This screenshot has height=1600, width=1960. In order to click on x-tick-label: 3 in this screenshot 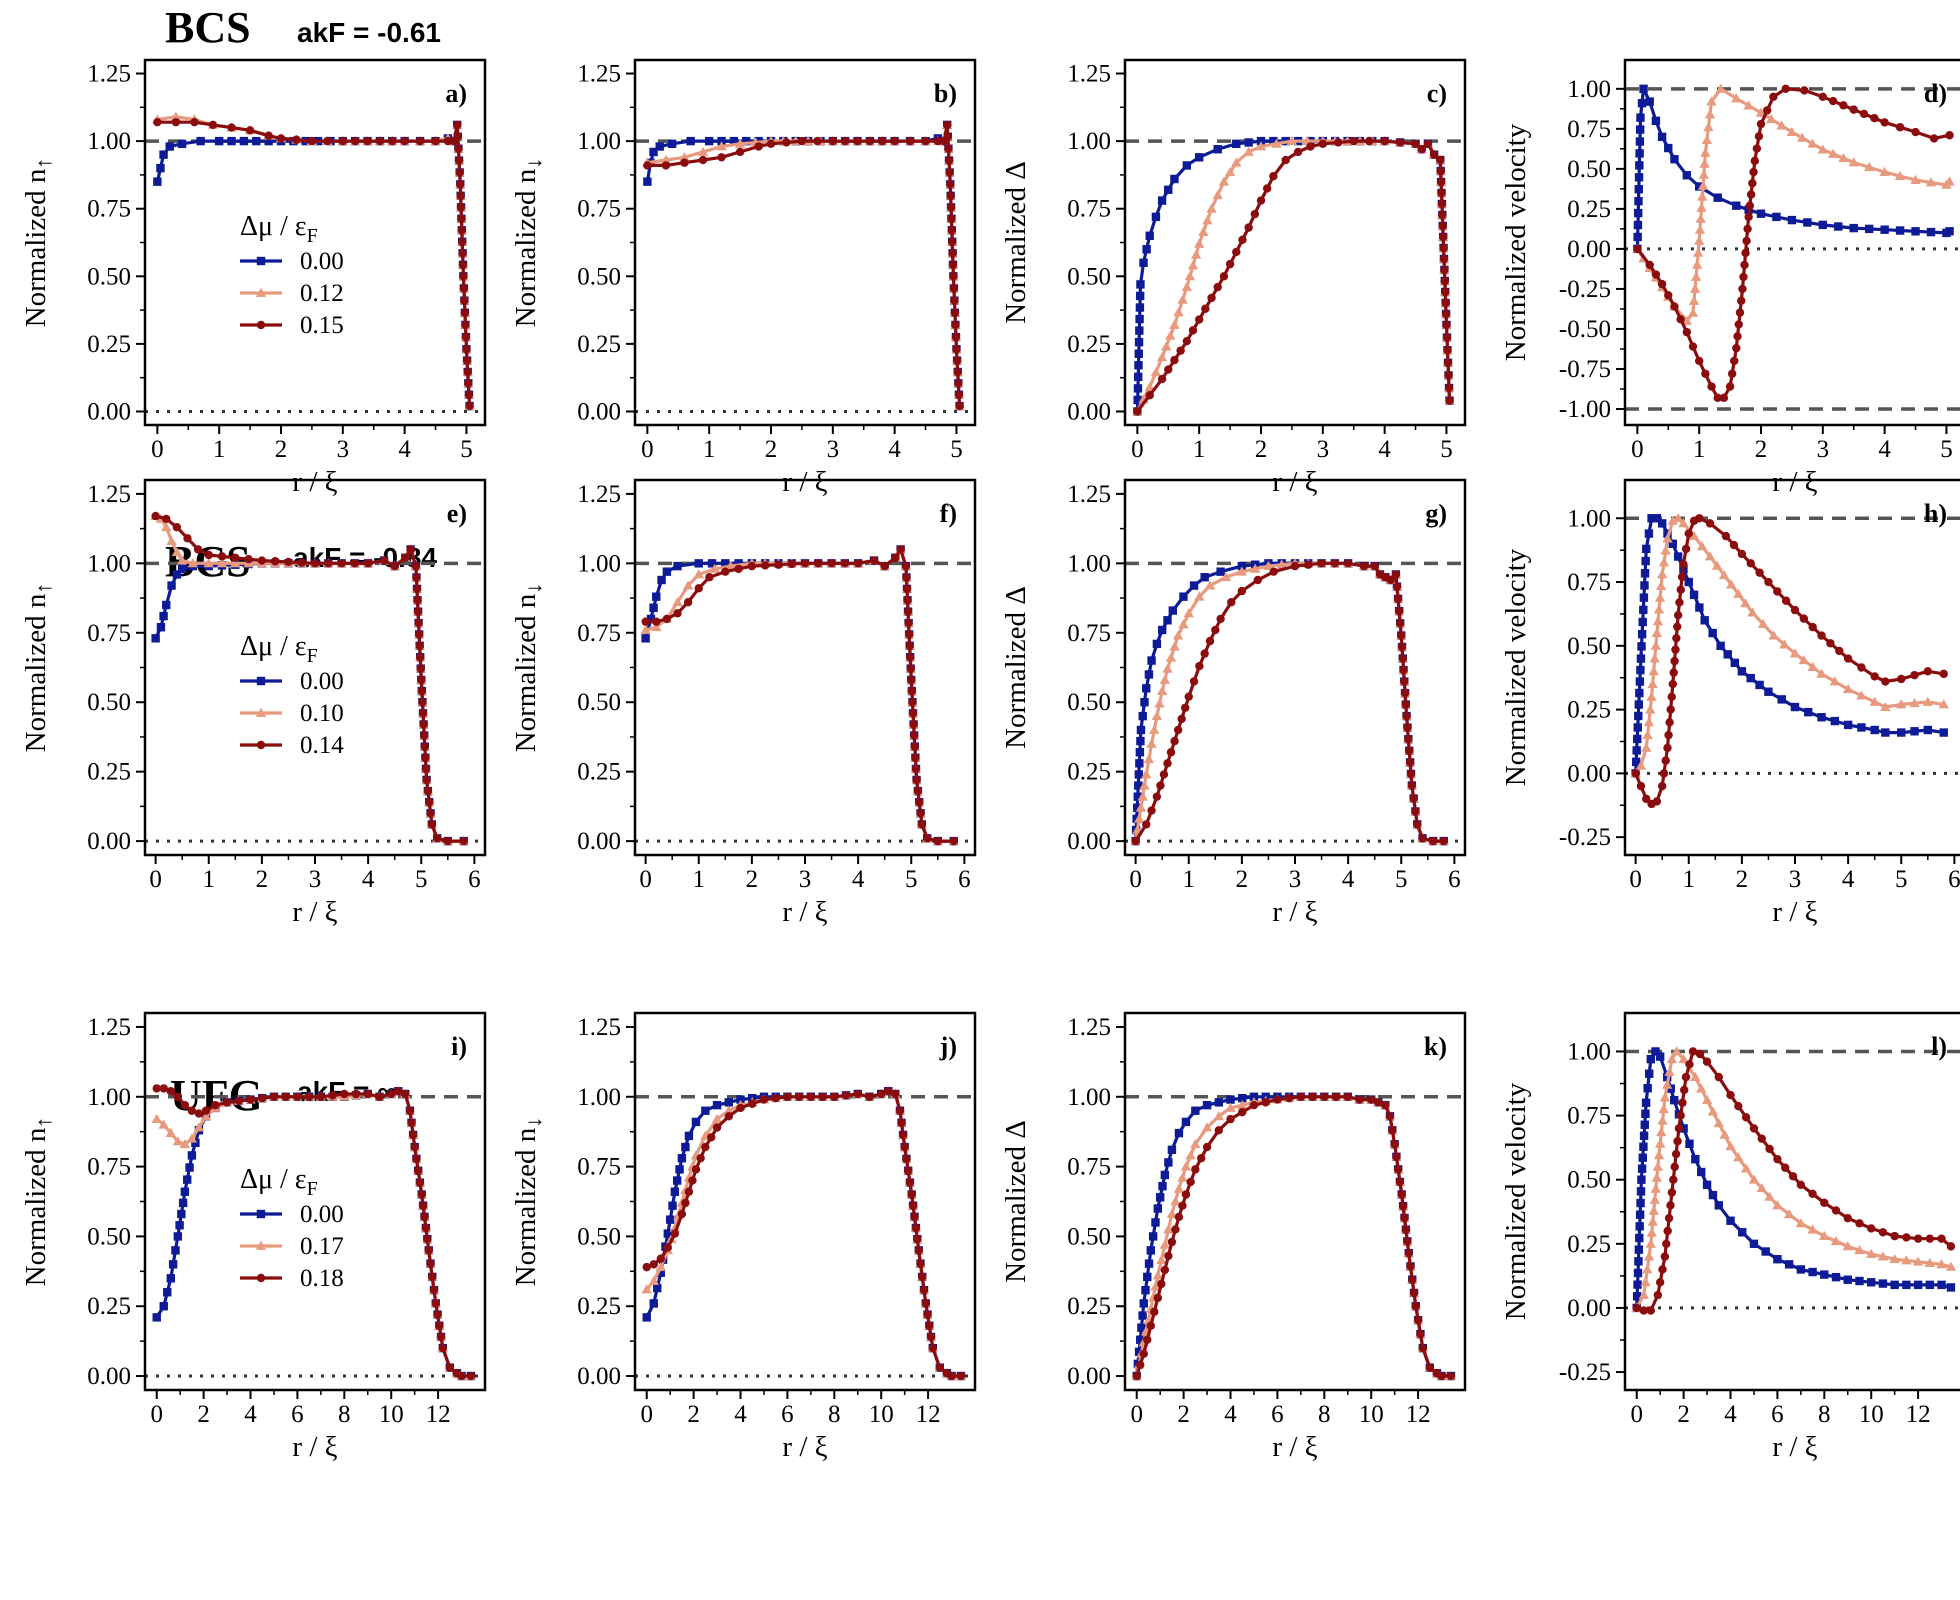, I will do `click(1295, 879)`.